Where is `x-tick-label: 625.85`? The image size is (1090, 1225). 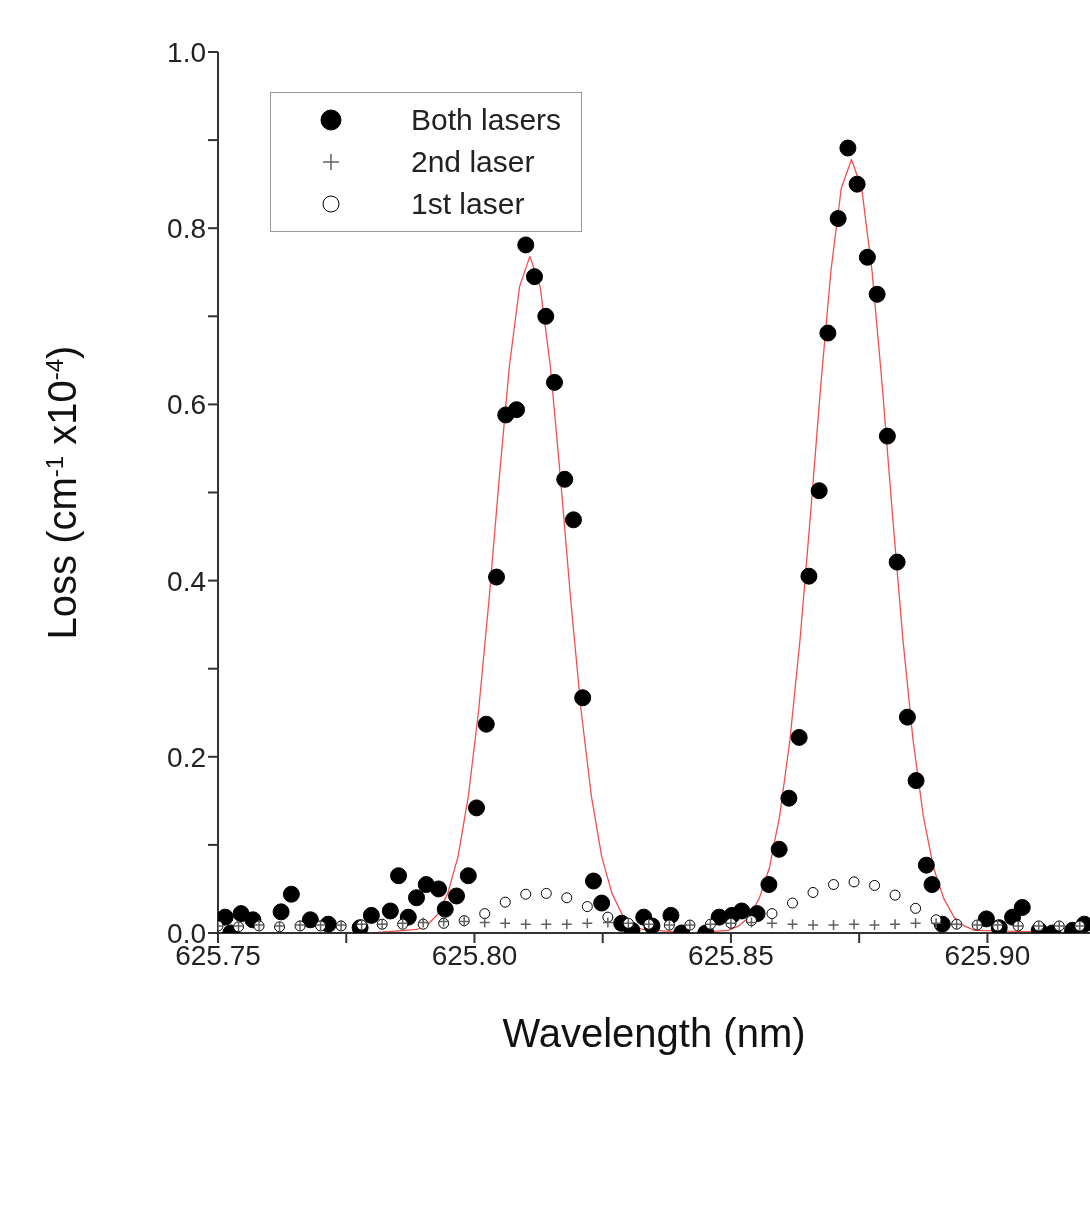
x-tick-label: 625.85 is located at coordinates (731, 955).